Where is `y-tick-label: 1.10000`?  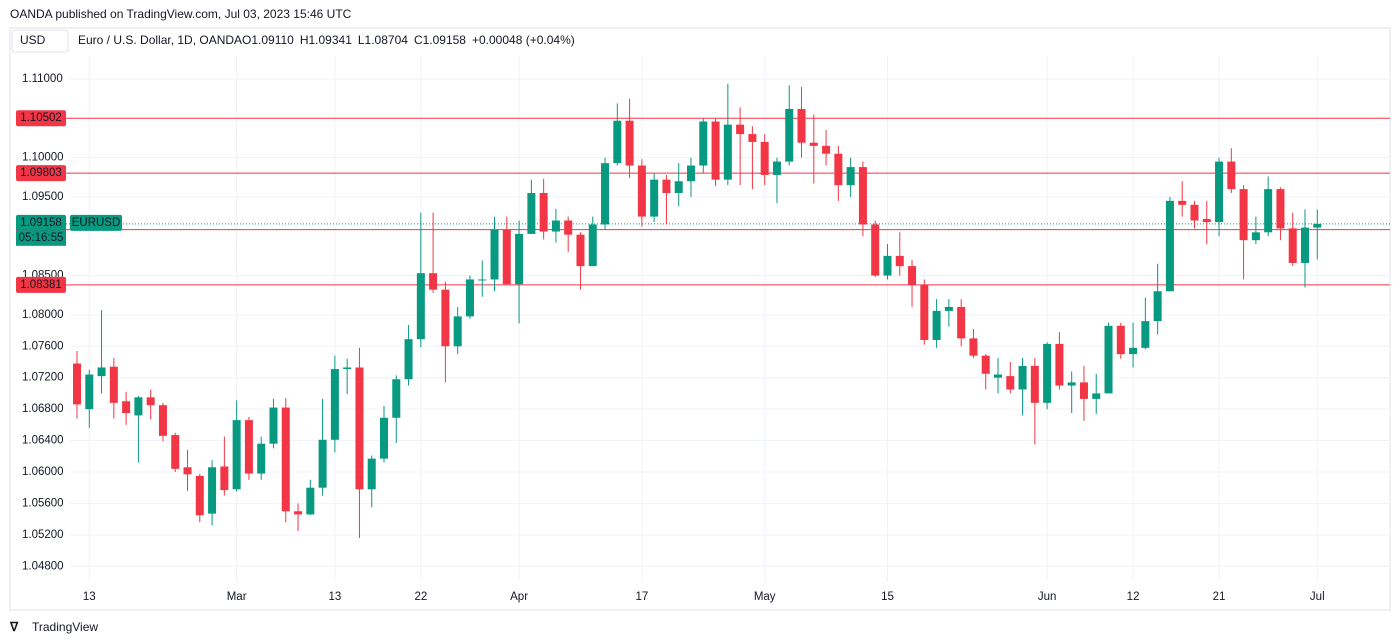
y-tick-label: 1.10000 is located at coordinates (43, 158).